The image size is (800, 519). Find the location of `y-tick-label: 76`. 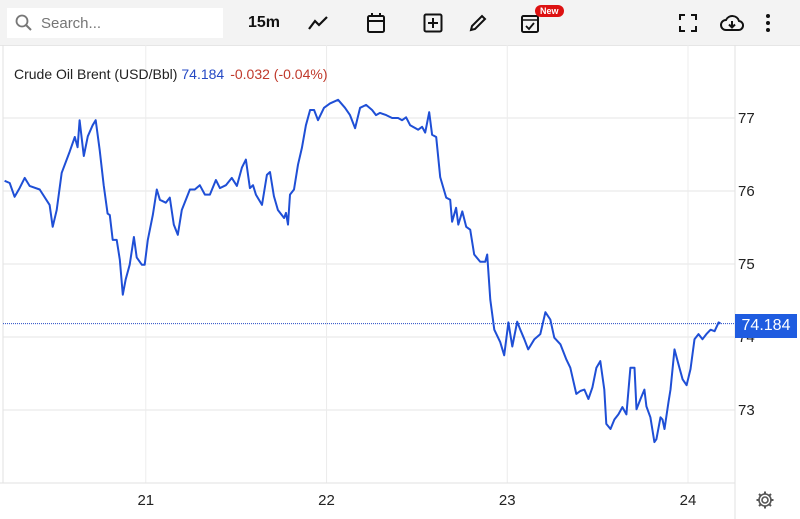

y-tick-label: 76 is located at coordinates (746, 191).